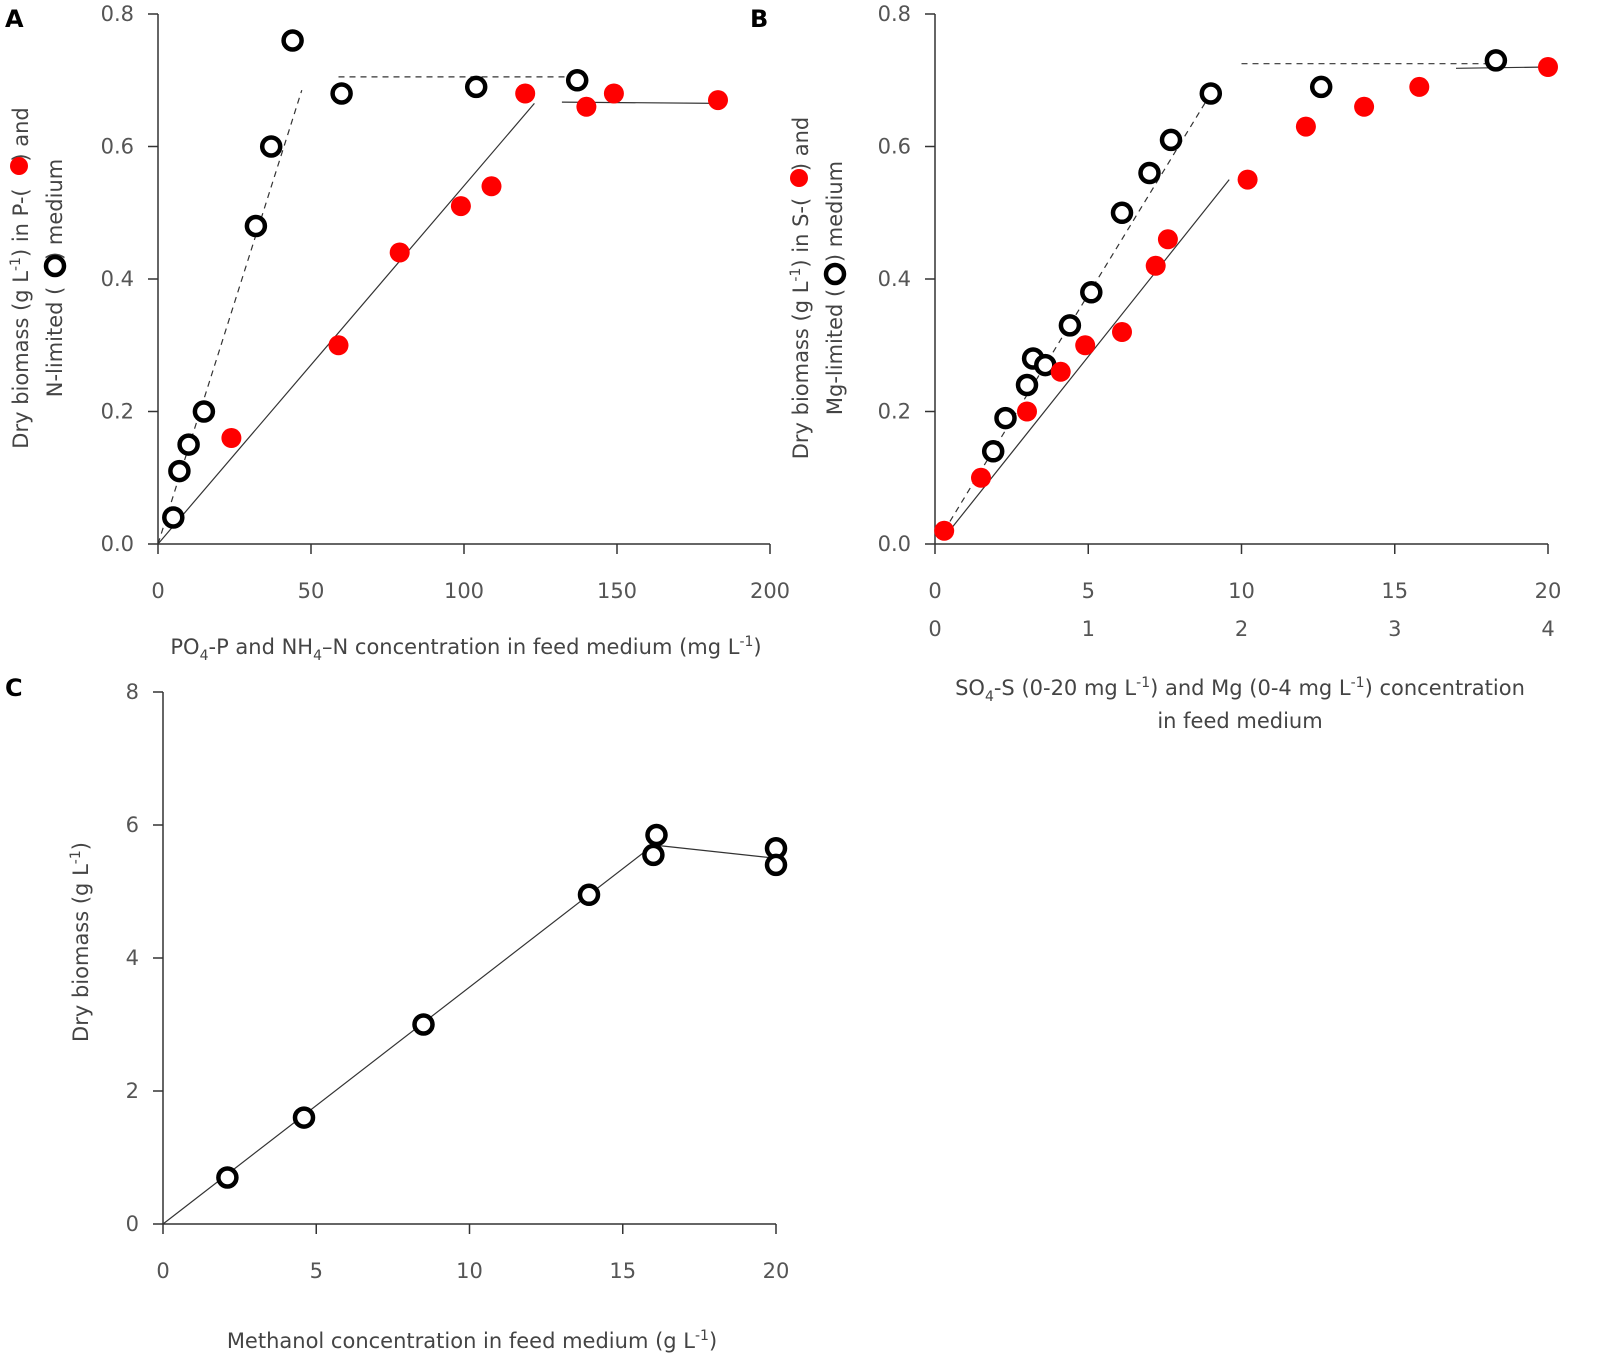 The image size is (1600, 1364). Describe the element at coordinates (132, 825) in the screenshot. I see `panel-c-y-tick-label: 6` at that location.